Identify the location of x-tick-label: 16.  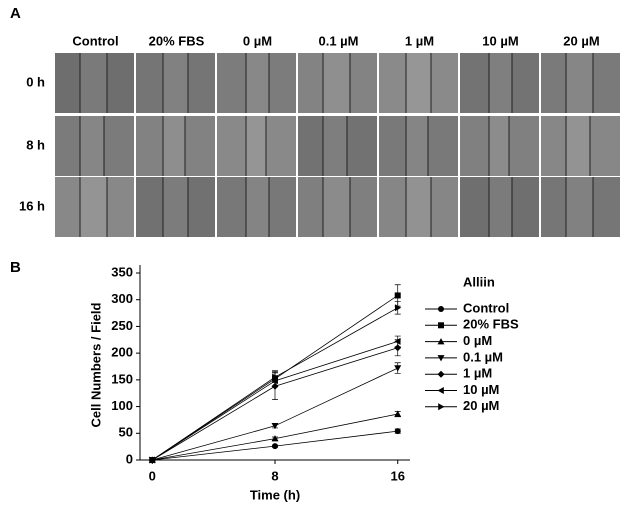
(397, 475).